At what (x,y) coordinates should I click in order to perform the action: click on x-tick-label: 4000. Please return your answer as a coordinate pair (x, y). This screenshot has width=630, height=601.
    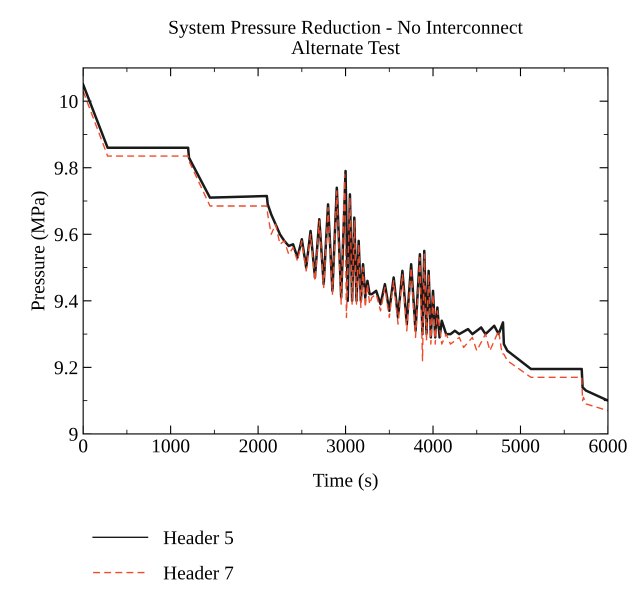
    Looking at the image, I should click on (433, 445).